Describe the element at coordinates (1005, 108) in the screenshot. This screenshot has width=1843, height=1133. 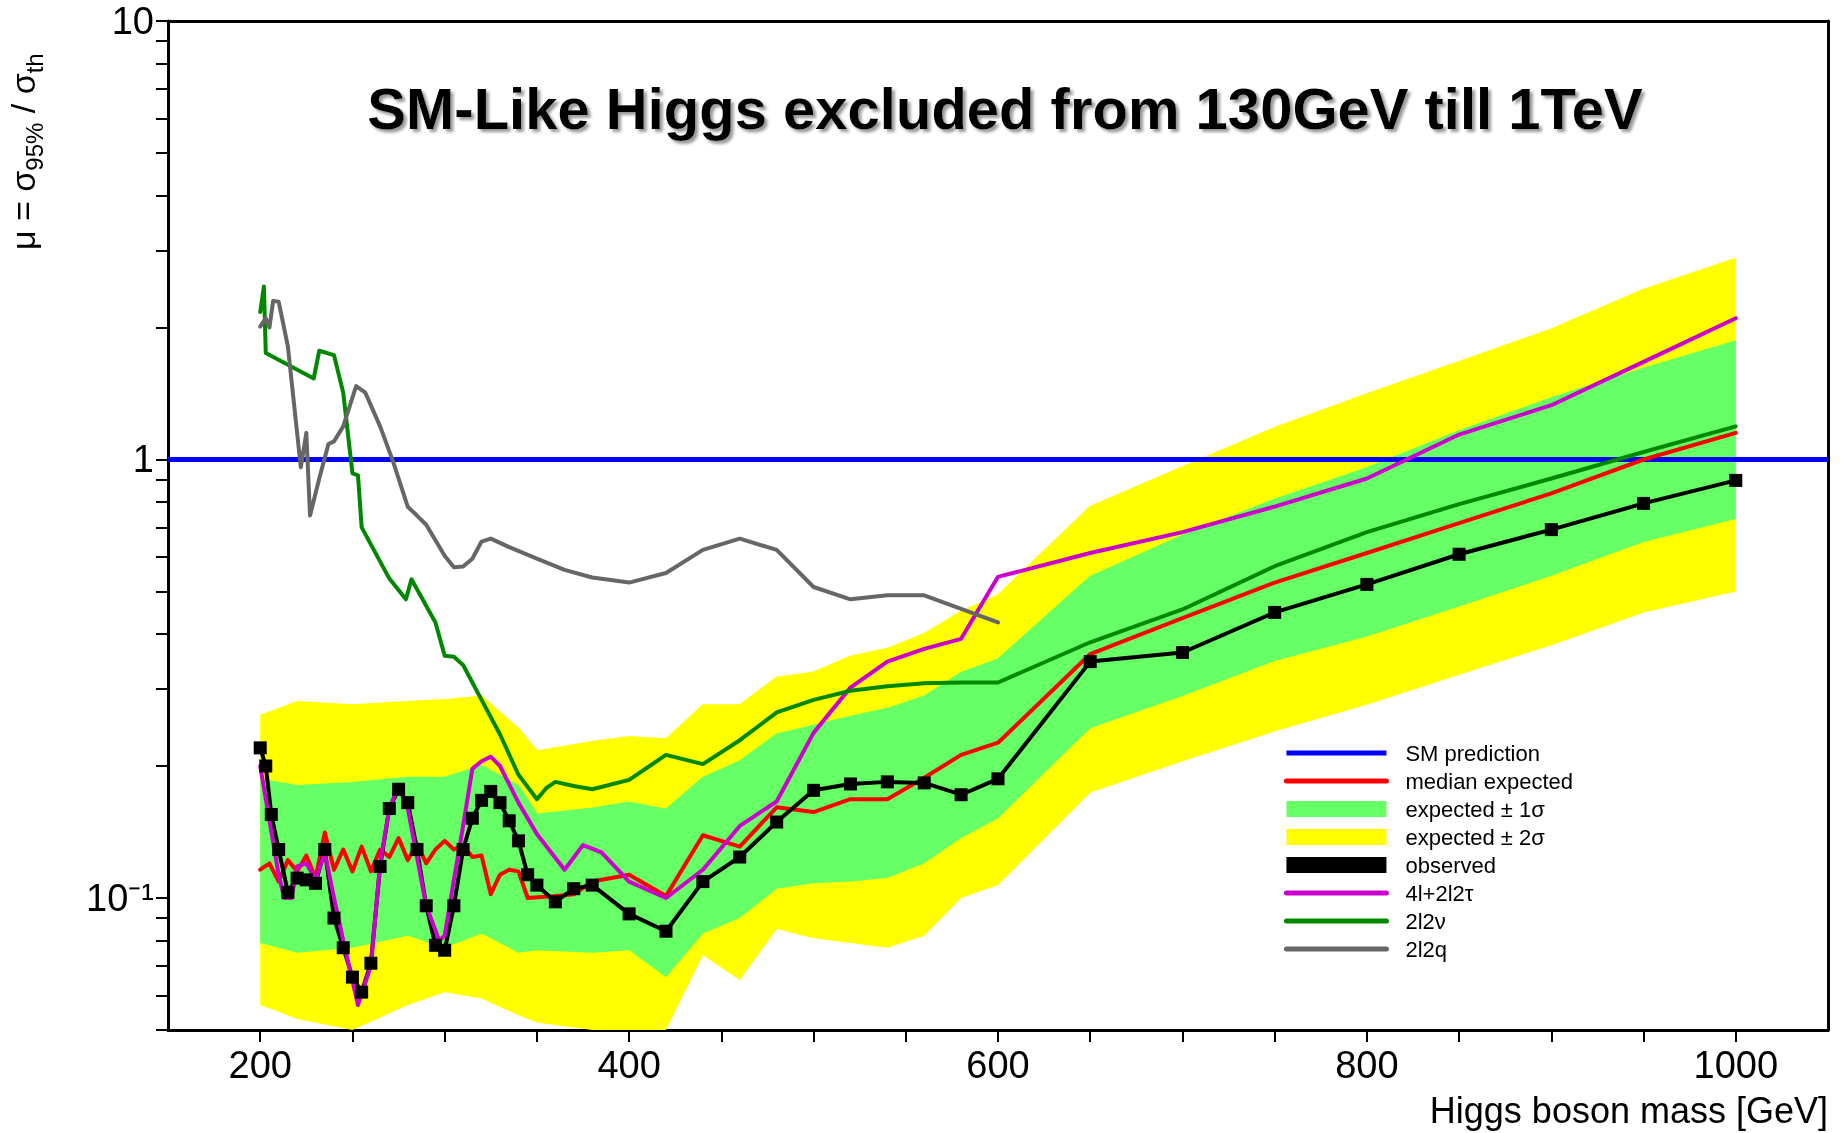
I see `text: SM-Like Higgs excluded from 130GeV till 1TeV` at that location.